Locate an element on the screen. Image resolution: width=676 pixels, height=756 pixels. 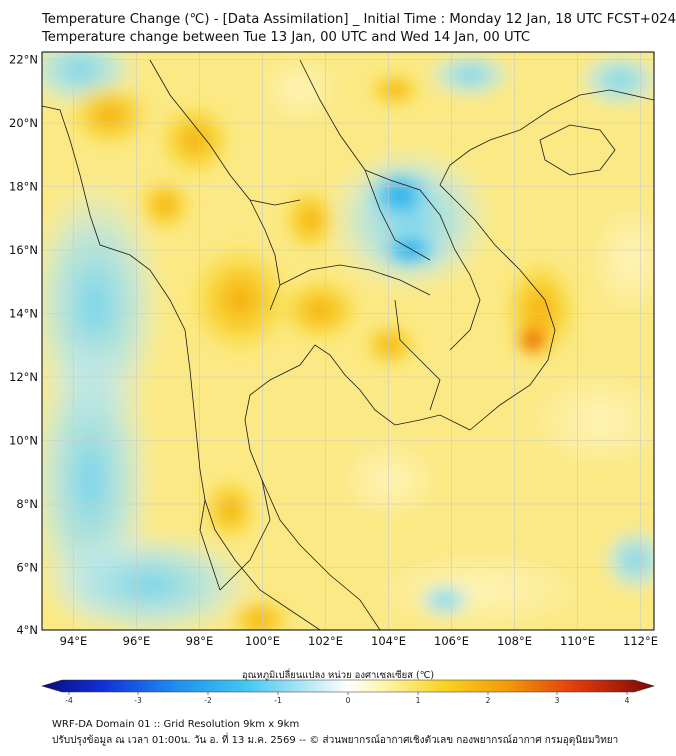
lon-tick-label: 100°E is located at coordinates (262, 641).